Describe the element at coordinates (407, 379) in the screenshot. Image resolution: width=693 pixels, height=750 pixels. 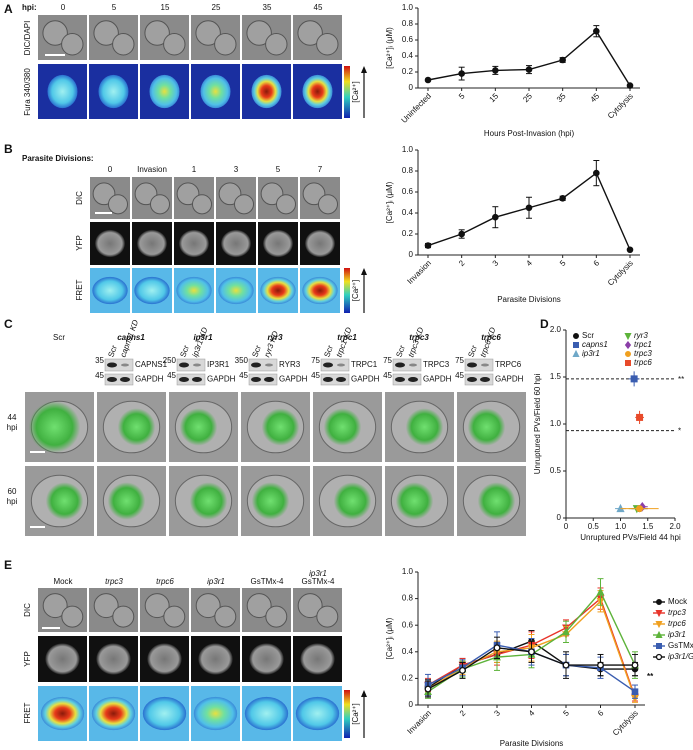
I see `blot-strip` at that location.